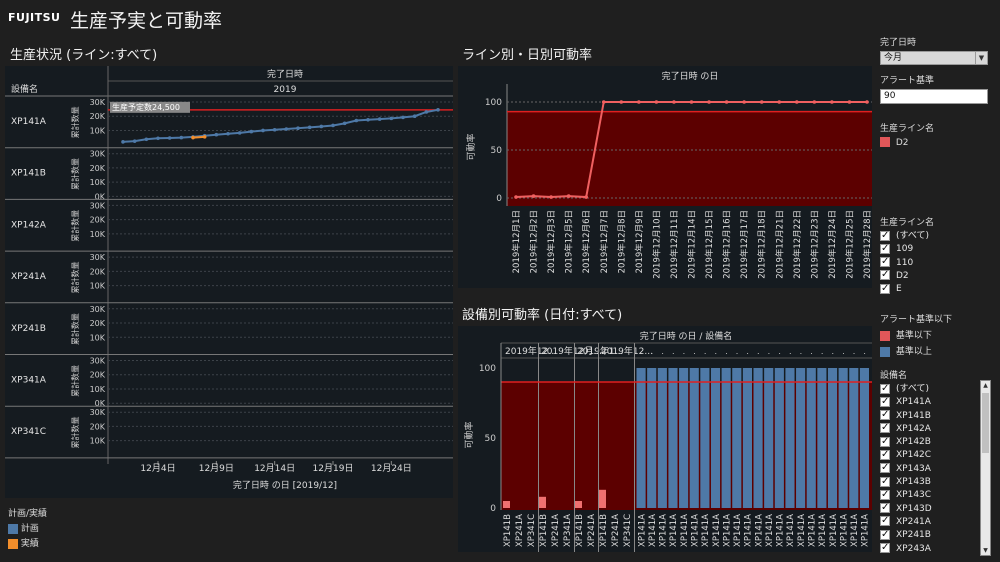  Describe the element at coordinates (27, 527) in the screenshot. I see `legend-item-plan: 計画` at that location.